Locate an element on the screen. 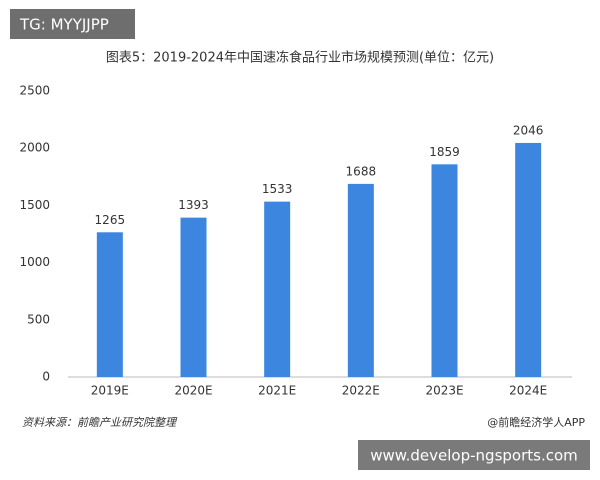 Image resolution: width=600 pixels, height=480 pixels. x-tick-label: 2023E is located at coordinates (444, 391).